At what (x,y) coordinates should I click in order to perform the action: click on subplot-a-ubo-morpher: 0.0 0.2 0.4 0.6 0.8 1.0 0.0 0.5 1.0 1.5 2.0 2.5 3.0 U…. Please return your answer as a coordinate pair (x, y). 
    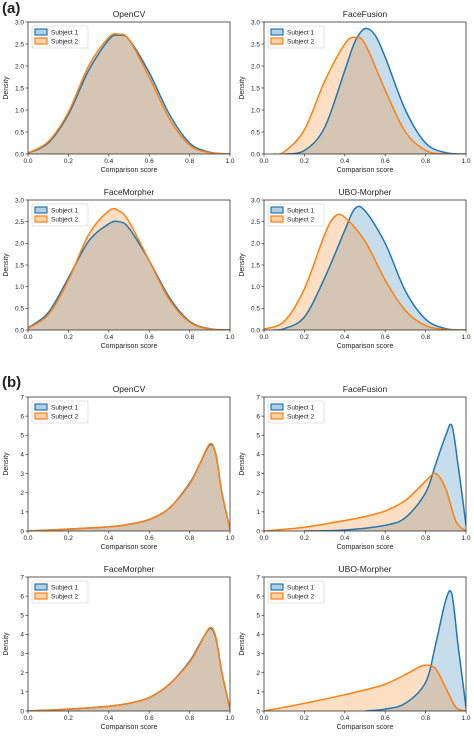
    Looking at the image, I should click on (355, 268).